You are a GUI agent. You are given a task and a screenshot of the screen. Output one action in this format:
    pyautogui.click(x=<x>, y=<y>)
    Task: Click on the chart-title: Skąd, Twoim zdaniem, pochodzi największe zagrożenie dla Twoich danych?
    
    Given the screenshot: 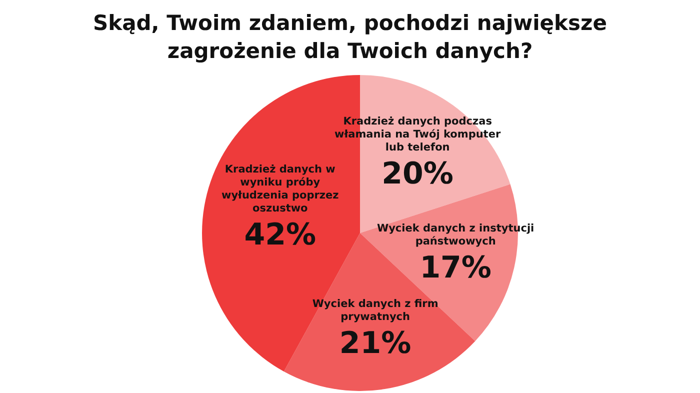 What is the action you would take?
    pyautogui.click(x=350, y=37)
    